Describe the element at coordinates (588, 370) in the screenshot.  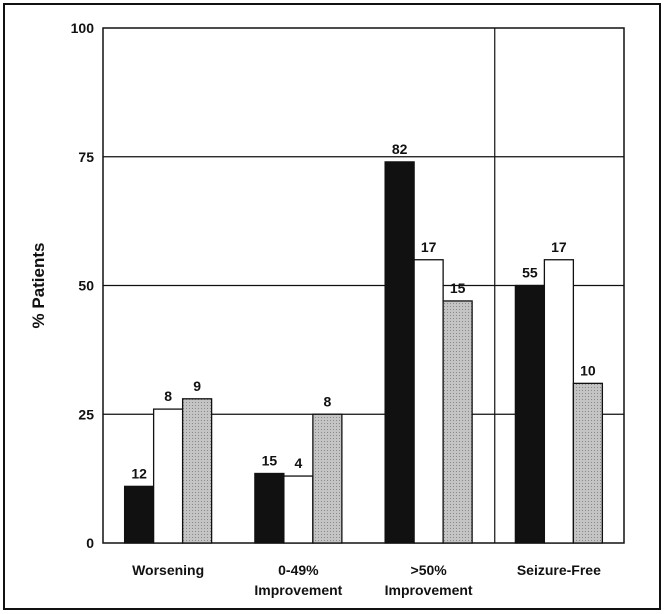
I see `data-label: 10` at that location.